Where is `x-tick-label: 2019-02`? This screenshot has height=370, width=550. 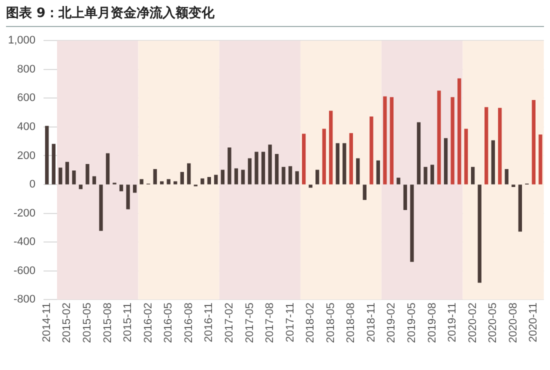 x-tick-label: 2019-02 is located at coordinates (392, 323).